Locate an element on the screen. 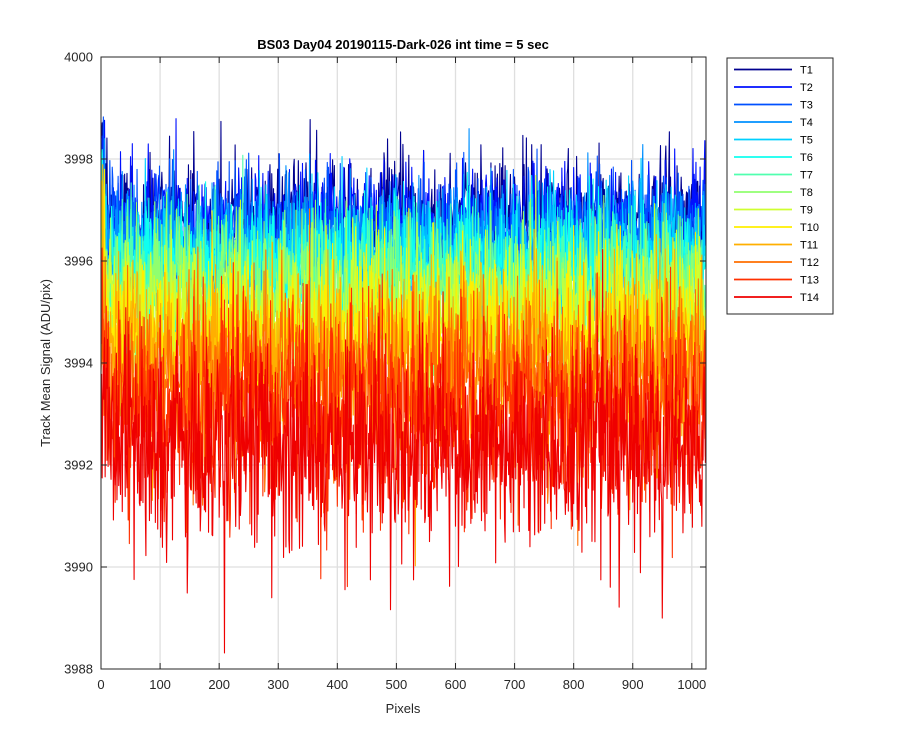 The width and height of the screenshot is (900, 750). x-tick-label: 200 is located at coordinates (219, 684).